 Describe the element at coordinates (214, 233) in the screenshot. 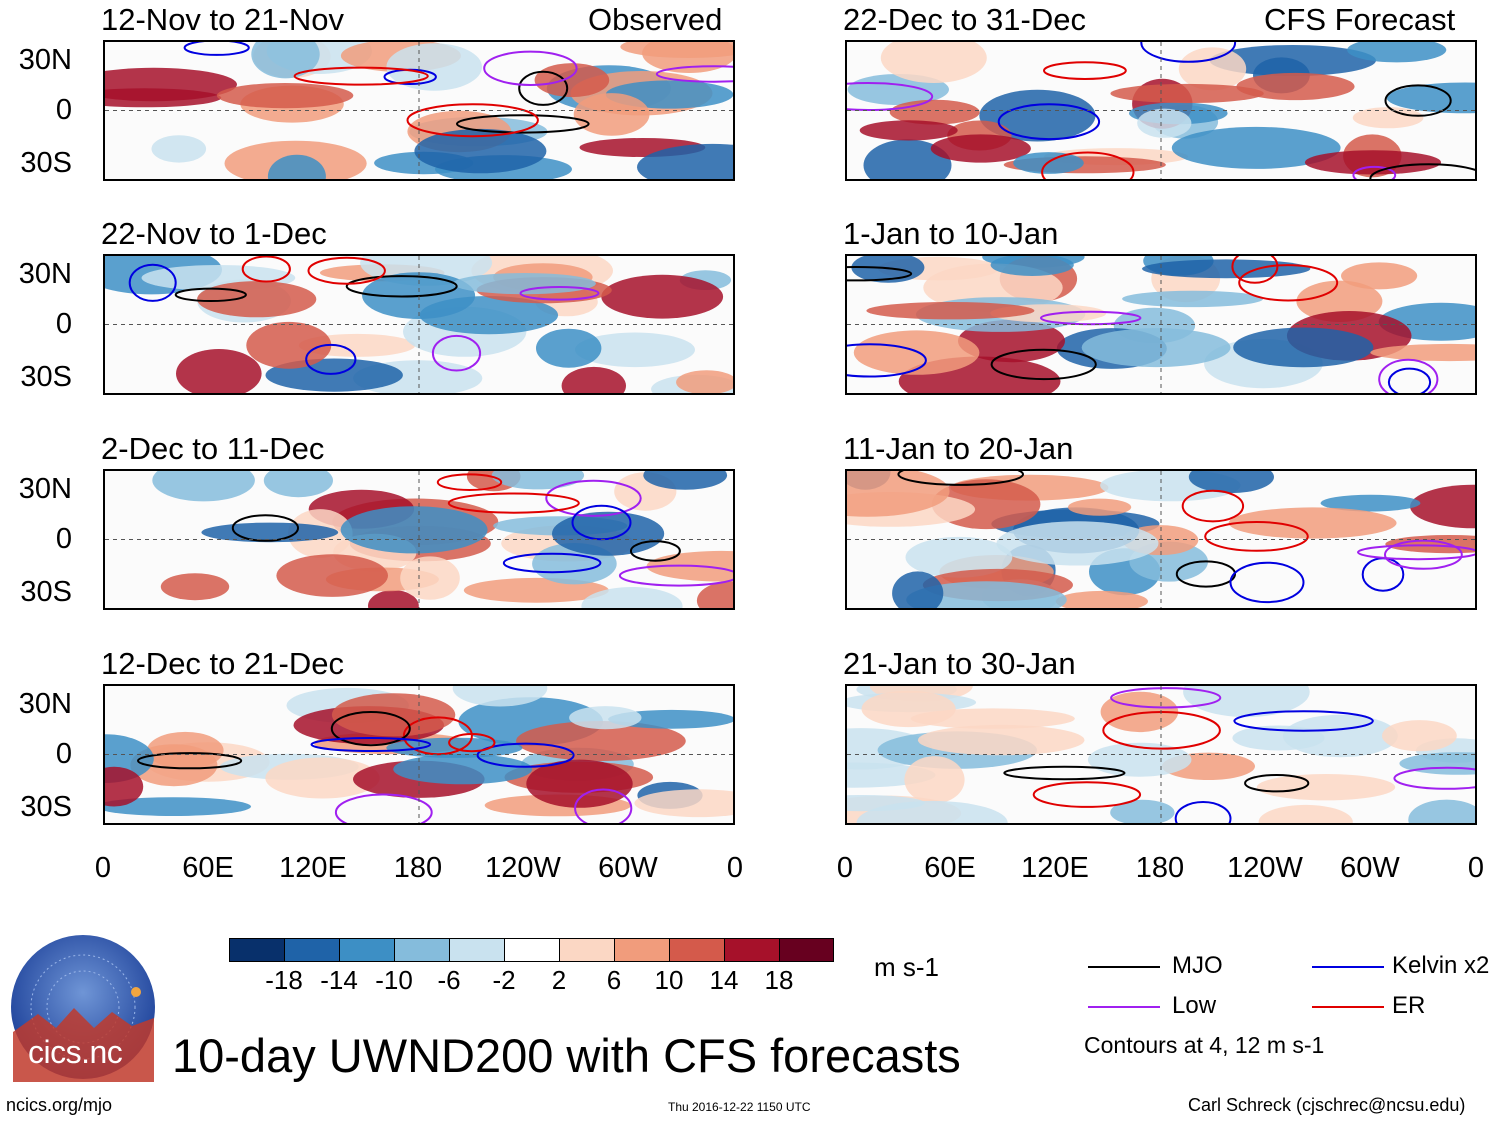

I see `panel-title: 22-Nov to 1-Dec` at that location.